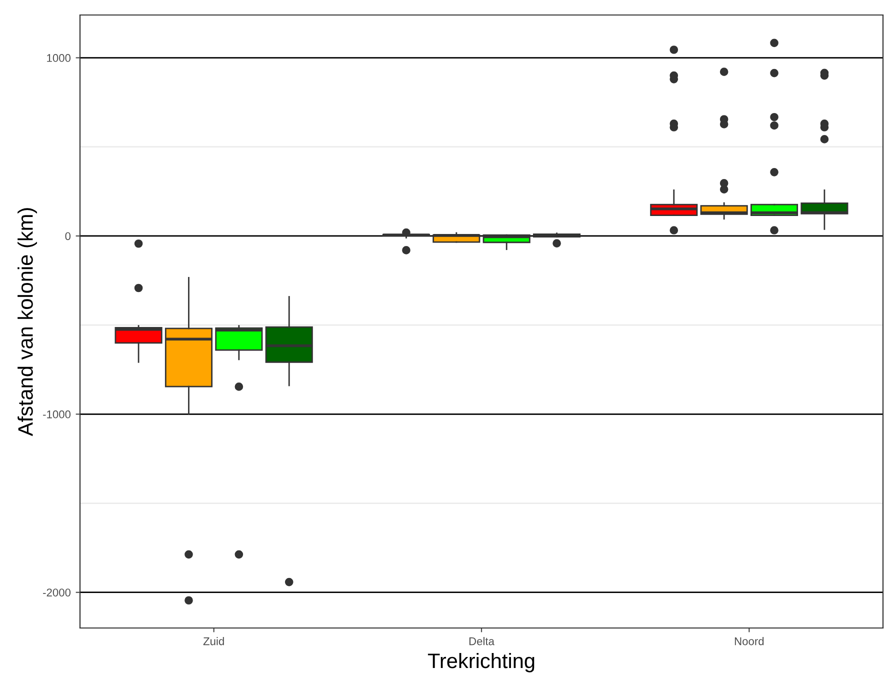 The width and height of the screenshot is (885, 682). What do you see at coordinates (213, 641) in the screenshot?
I see `x-tick-label: Zuid` at bounding box center [213, 641].